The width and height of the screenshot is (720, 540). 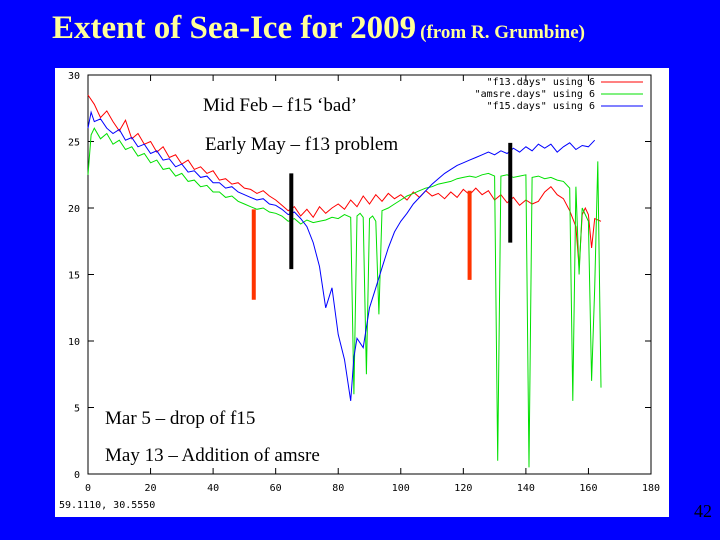 I want to click on annotation-mid-feb: Mid Feb – f15 ‘bad’, so click(x=280, y=105).